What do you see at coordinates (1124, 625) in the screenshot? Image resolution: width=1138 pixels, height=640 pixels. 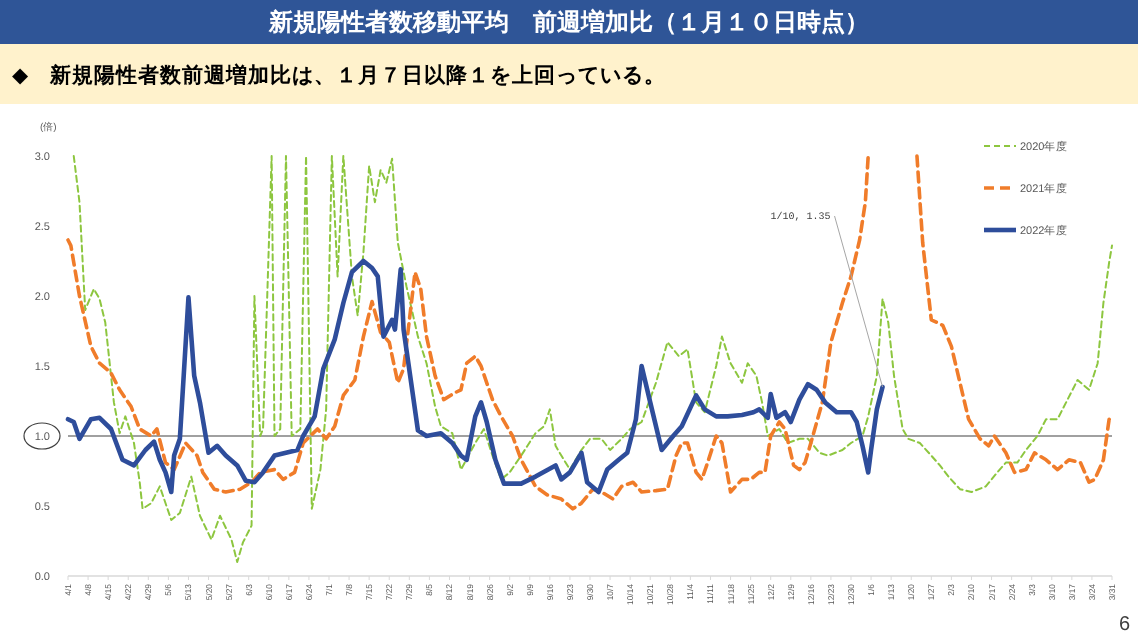 I see `text: 6` at bounding box center [1124, 625].